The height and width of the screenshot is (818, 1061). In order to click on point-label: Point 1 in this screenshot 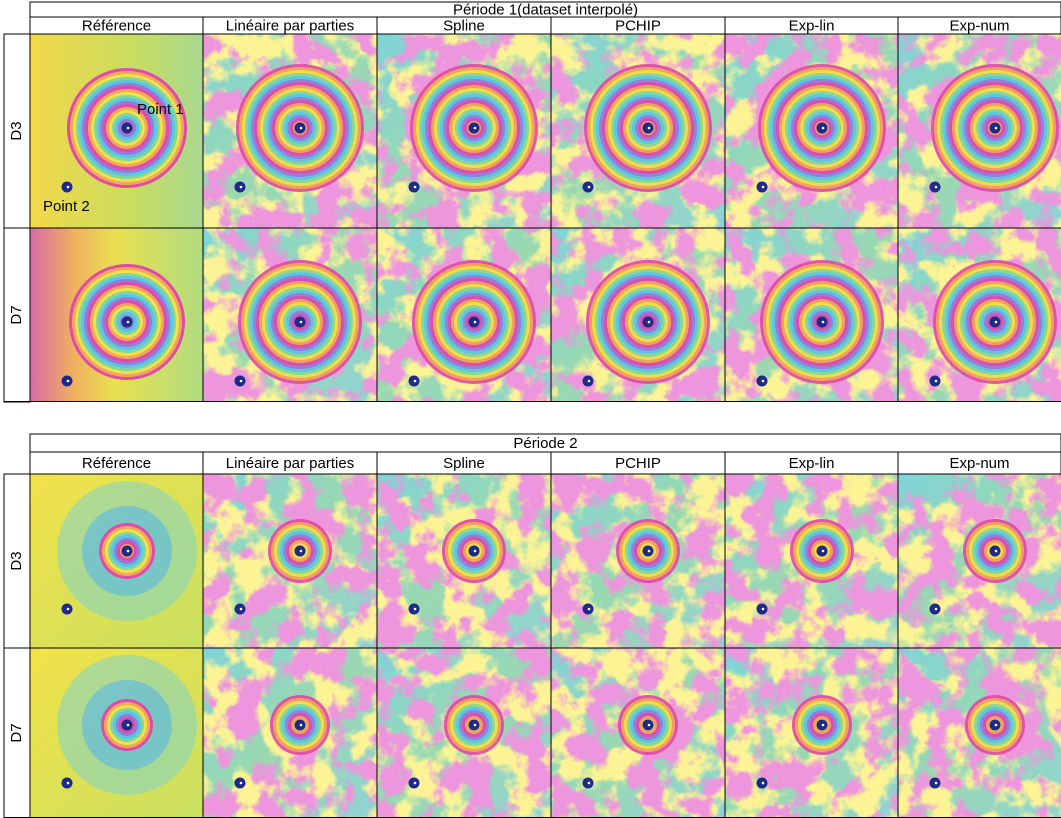, I will do `click(160, 109)`.